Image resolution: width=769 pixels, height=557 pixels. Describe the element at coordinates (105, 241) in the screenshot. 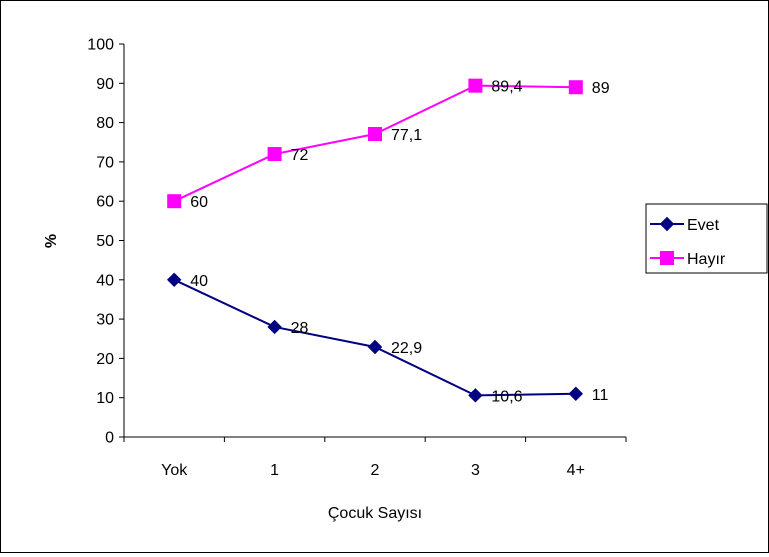

I see `y-tick-label: 50` at that location.